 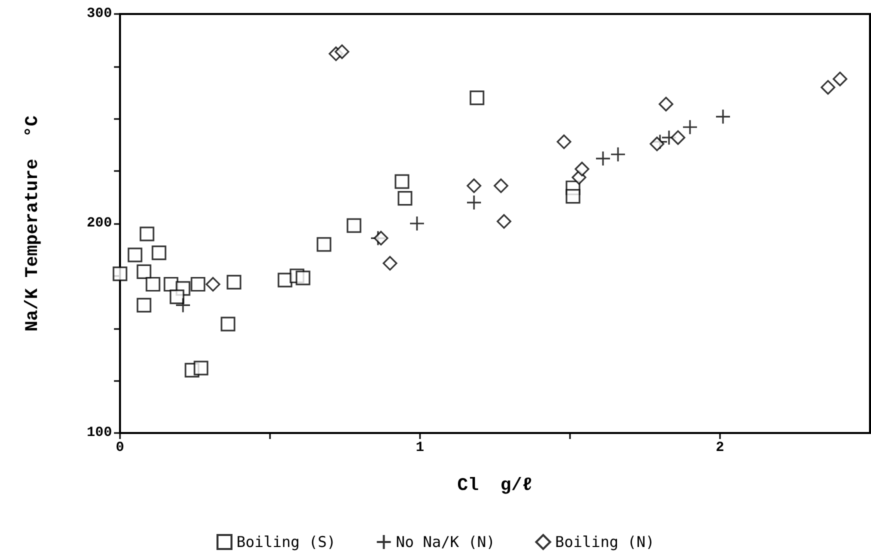 What do you see at coordinates (33, 223) in the screenshot?
I see `y-axis-title: Na/K Temperature °C` at bounding box center [33, 223].